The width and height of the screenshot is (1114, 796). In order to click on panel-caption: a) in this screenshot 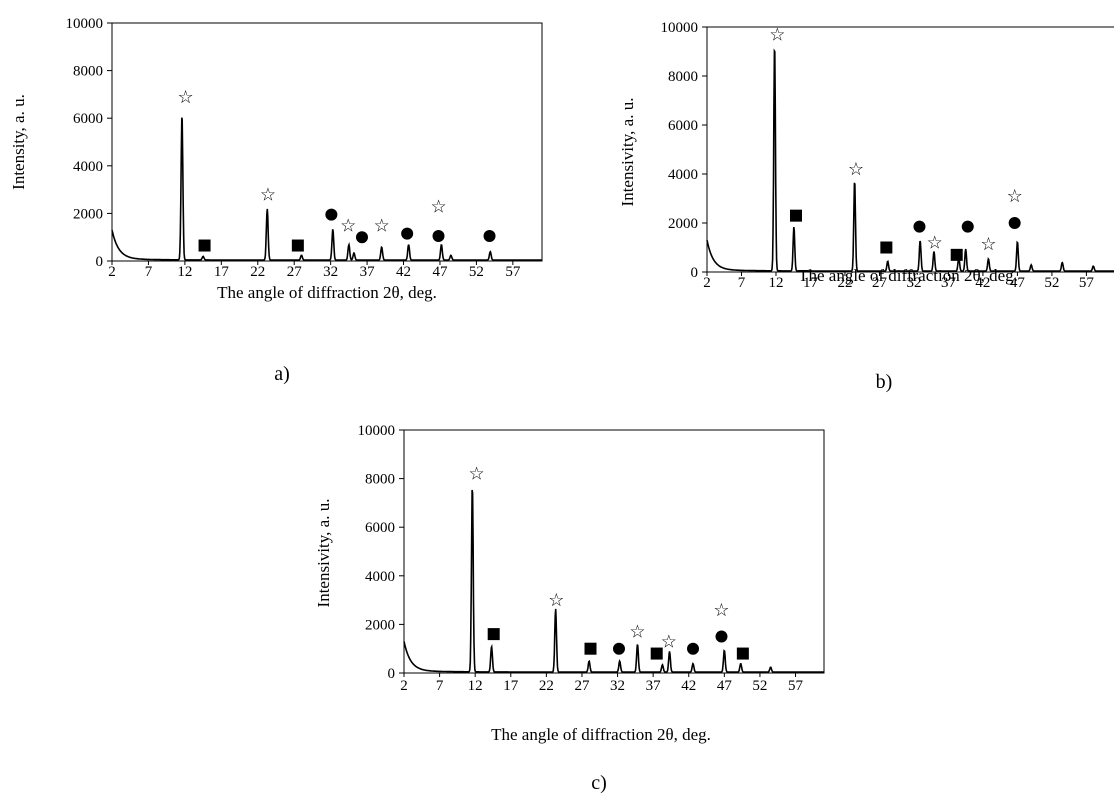, I will do `click(282, 374)`.